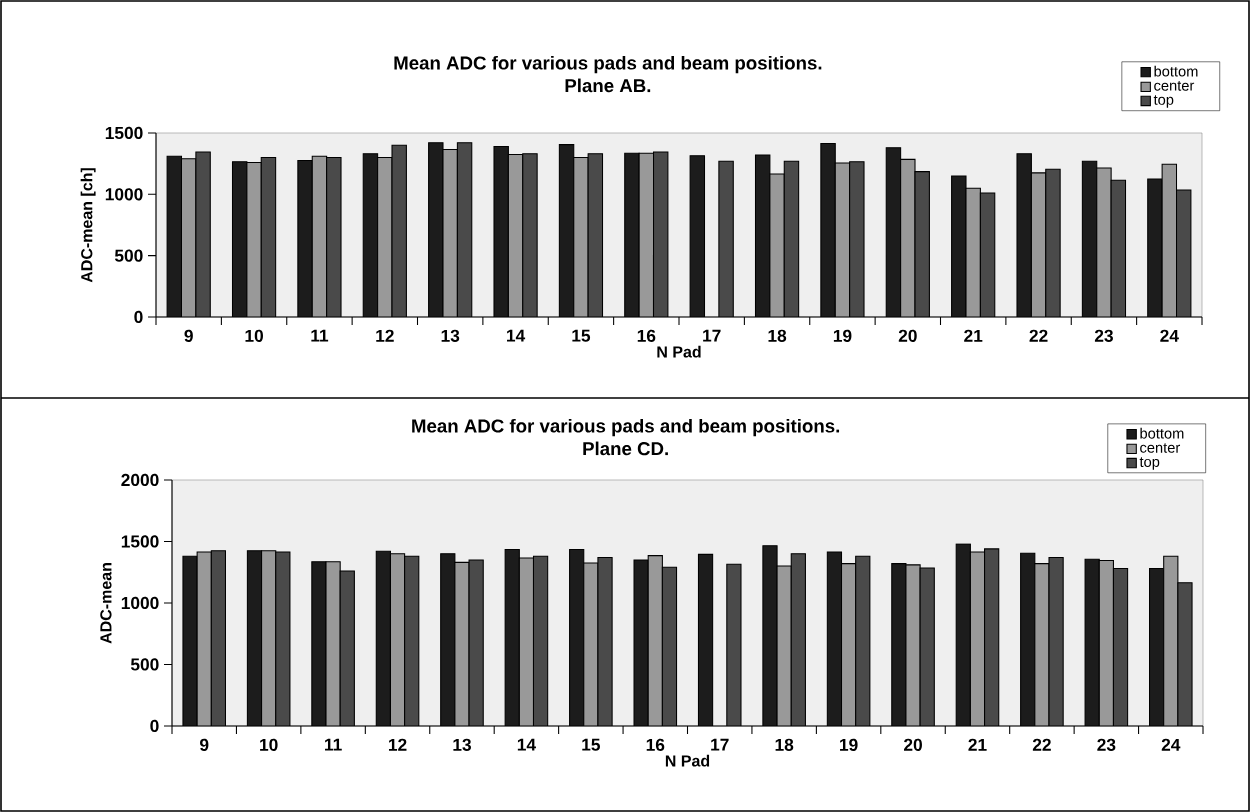 Image resolution: width=1250 pixels, height=812 pixels. Describe the element at coordinates (140, 480) in the screenshot. I see `y-tick-label: 2000` at that location.